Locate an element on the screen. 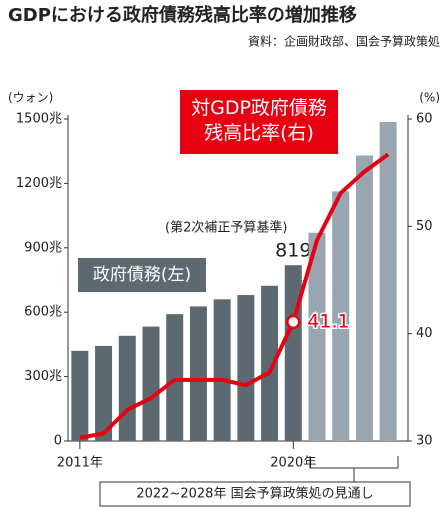  x-tick-label: 2011年 is located at coordinates (80, 463).